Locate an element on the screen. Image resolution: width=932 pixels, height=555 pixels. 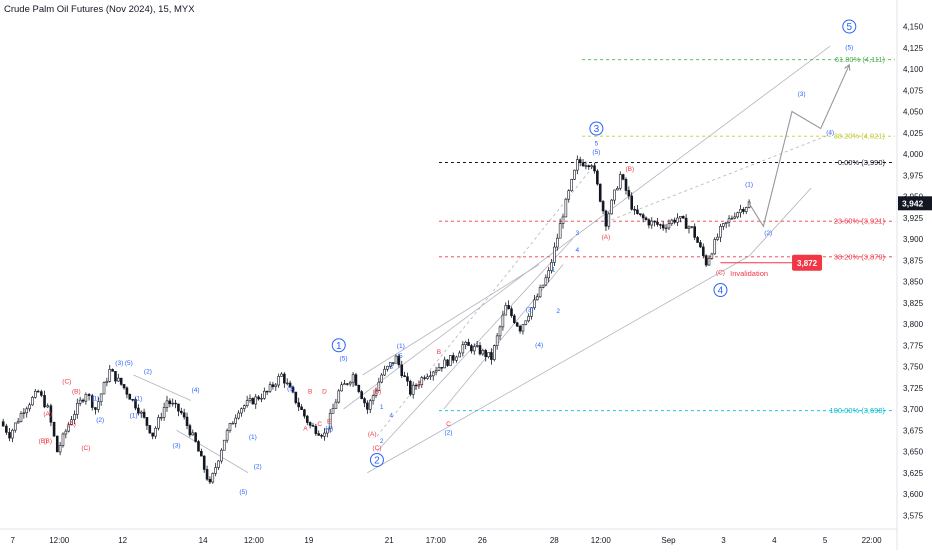
x-tick-label: 5 is located at coordinates (825, 540).